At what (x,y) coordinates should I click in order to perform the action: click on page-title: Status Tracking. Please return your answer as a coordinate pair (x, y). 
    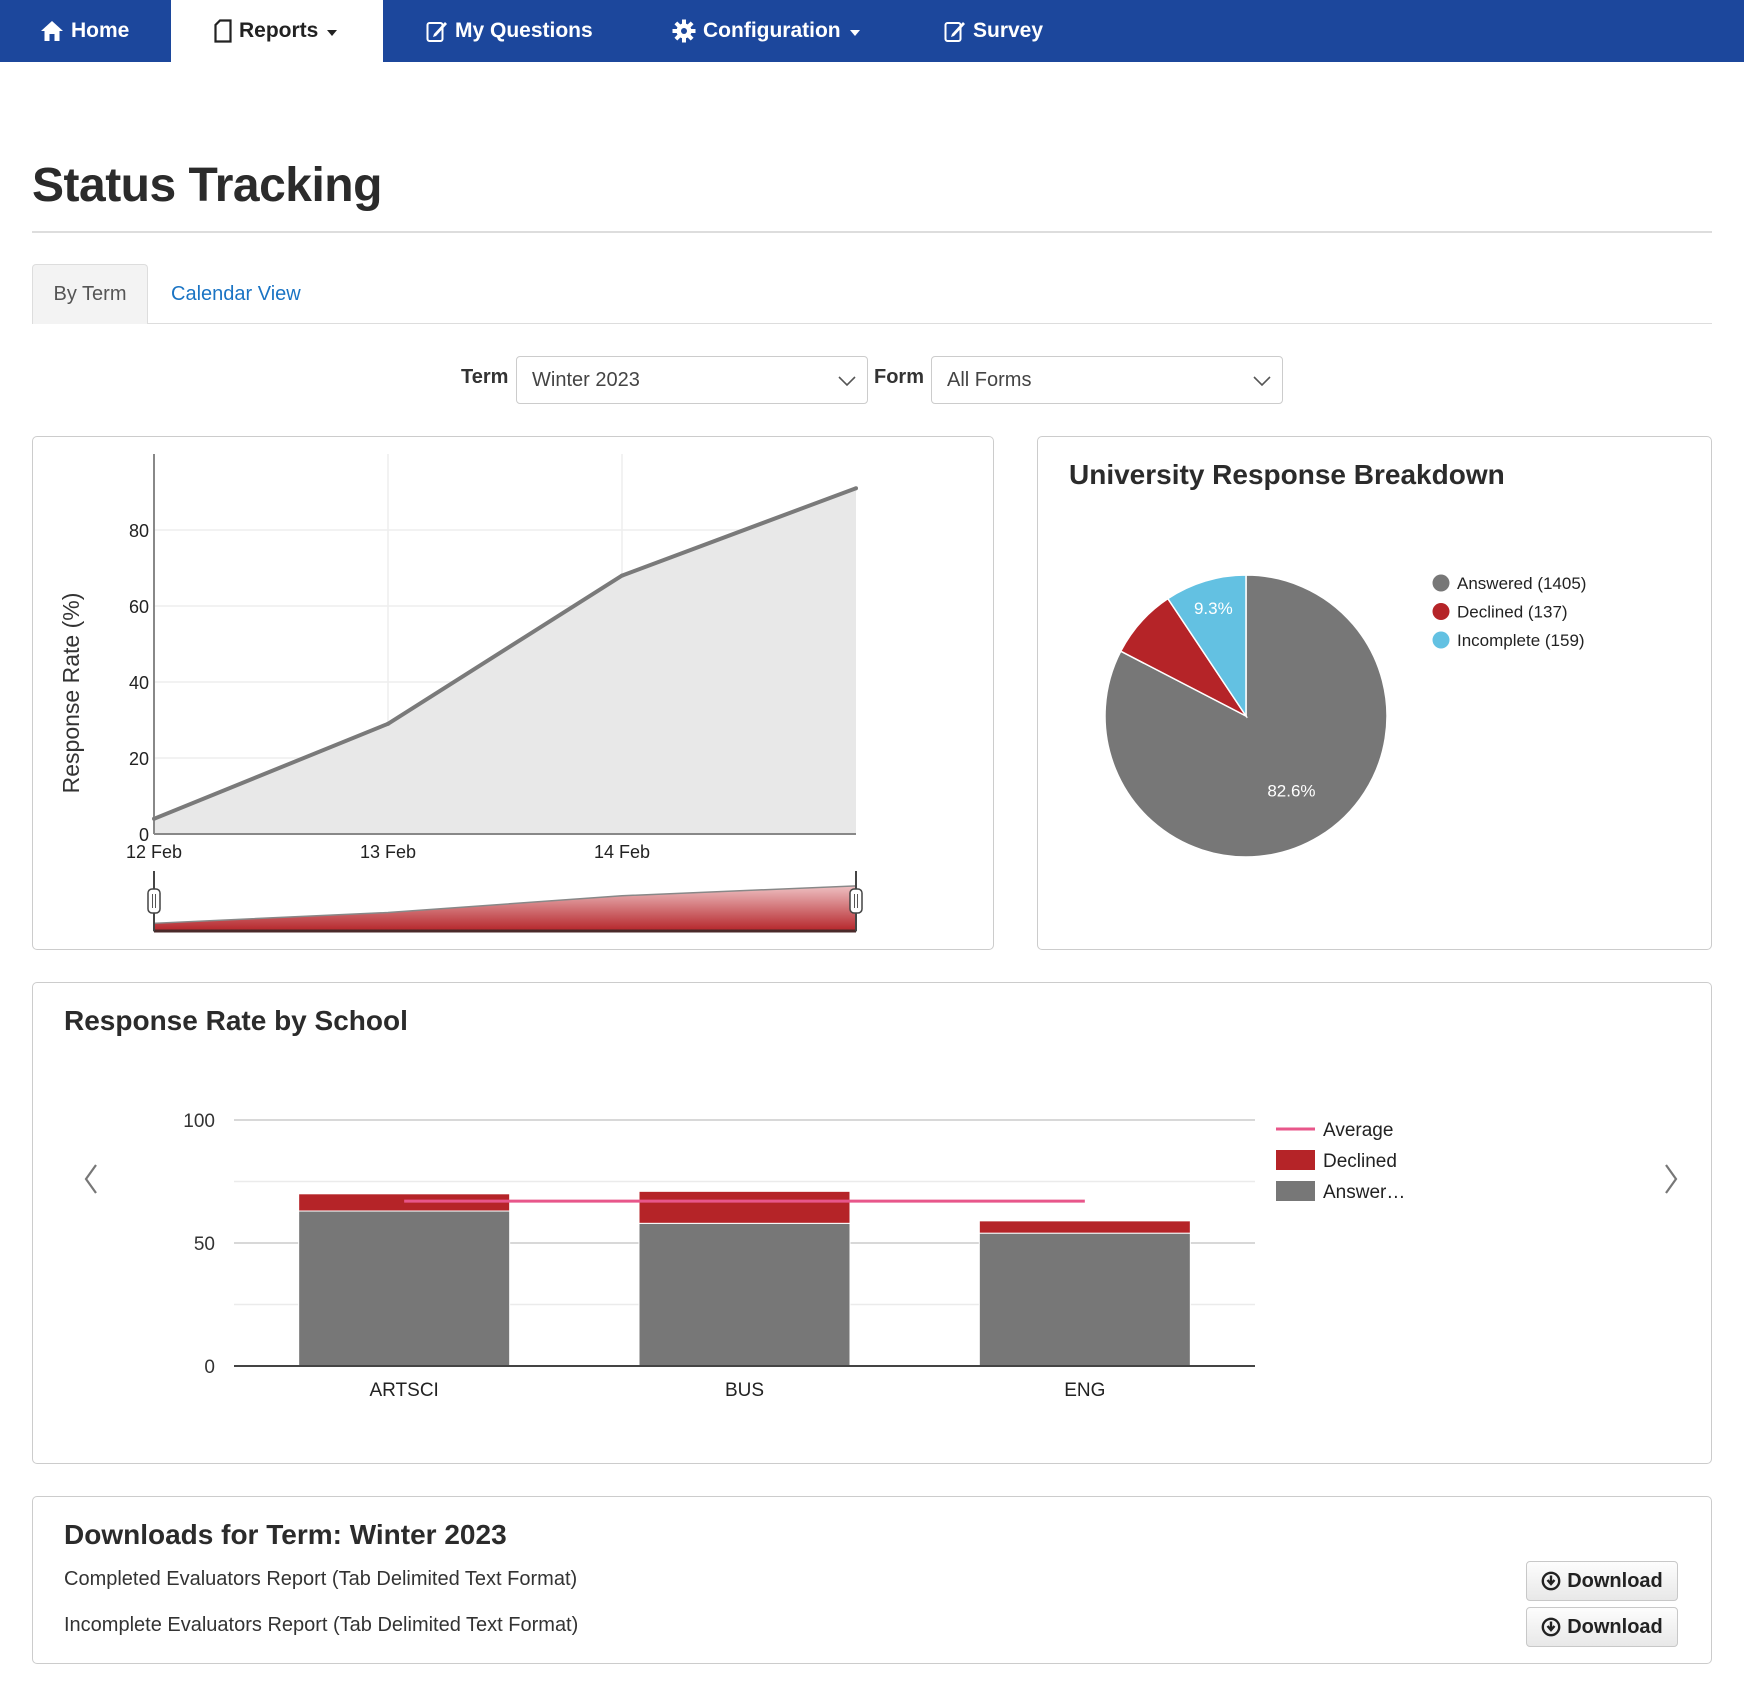
    Looking at the image, I should click on (207, 185).